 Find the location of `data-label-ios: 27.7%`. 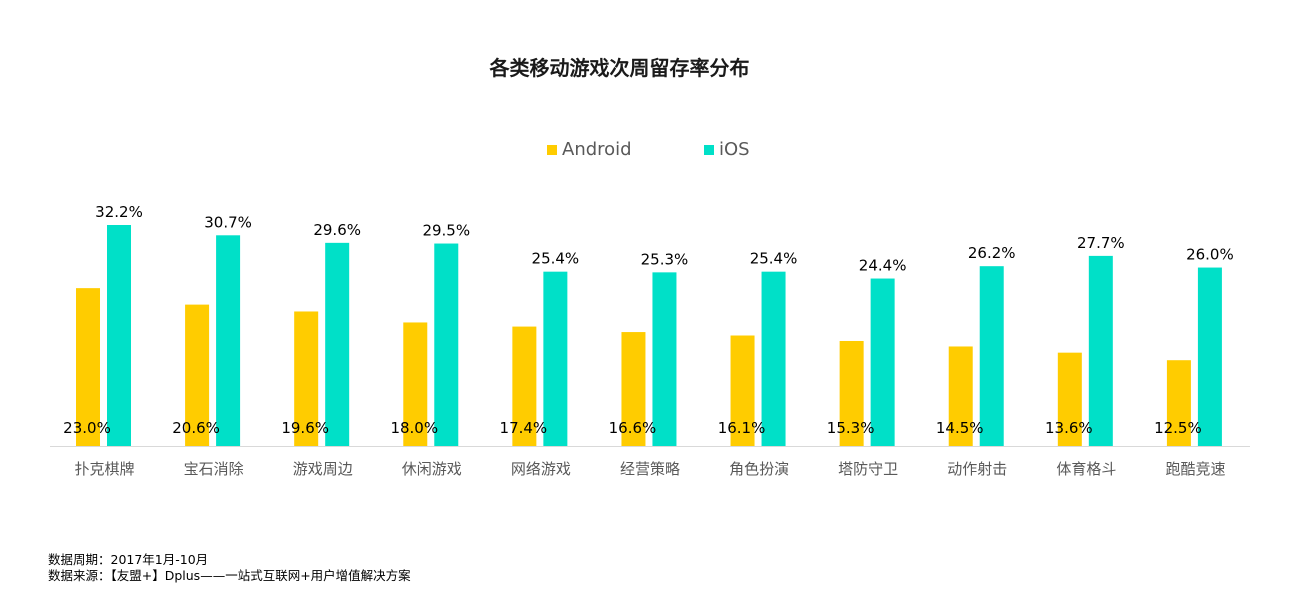

data-label-ios: 27.7% is located at coordinates (1101, 243).